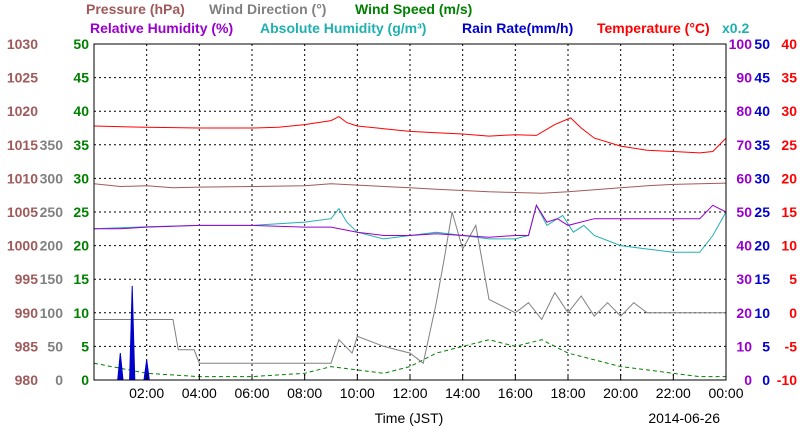 The height and width of the screenshot is (434, 800). Describe the element at coordinates (161, 28) in the screenshot. I see `legend-title: Relative Humidity (%)` at that location.